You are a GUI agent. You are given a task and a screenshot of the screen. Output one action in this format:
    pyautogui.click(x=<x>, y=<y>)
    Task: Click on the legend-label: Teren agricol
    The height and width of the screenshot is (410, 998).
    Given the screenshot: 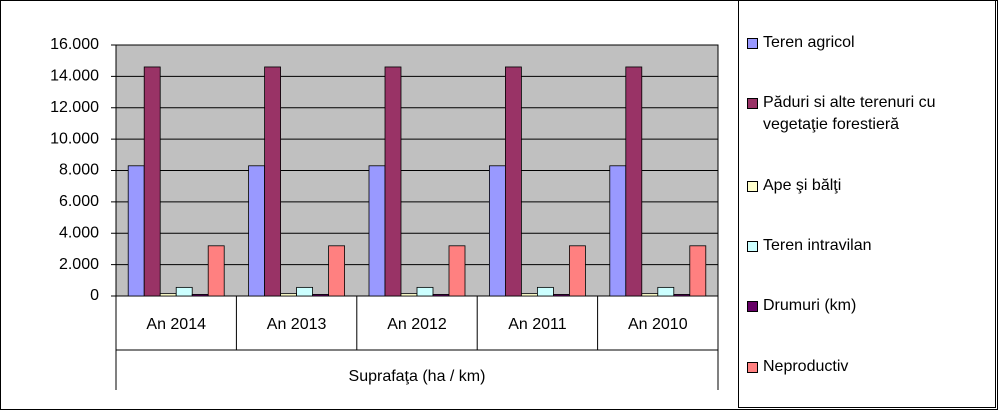 What is the action you would take?
    pyautogui.click(x=809, y=43)
    